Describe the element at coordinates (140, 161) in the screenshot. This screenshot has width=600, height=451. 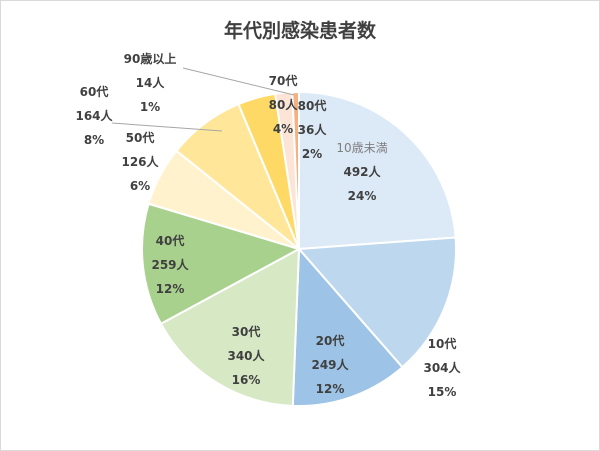
I see `data-label: 50代 126人 6%` at that location.